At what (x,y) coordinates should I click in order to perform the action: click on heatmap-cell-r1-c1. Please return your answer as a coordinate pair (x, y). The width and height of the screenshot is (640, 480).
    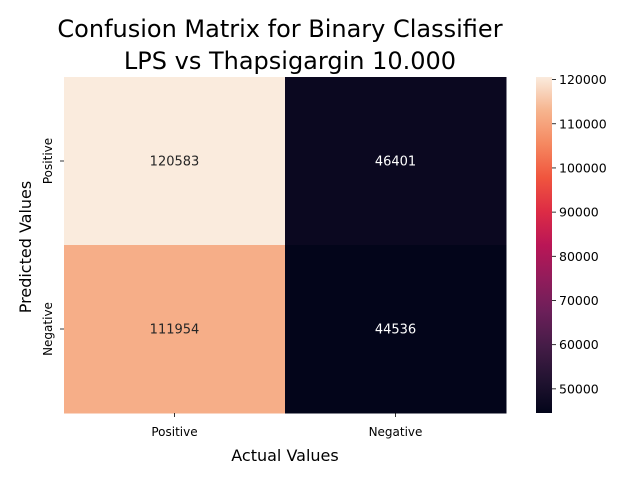
    Looking at the image, I should click on (396, 329).